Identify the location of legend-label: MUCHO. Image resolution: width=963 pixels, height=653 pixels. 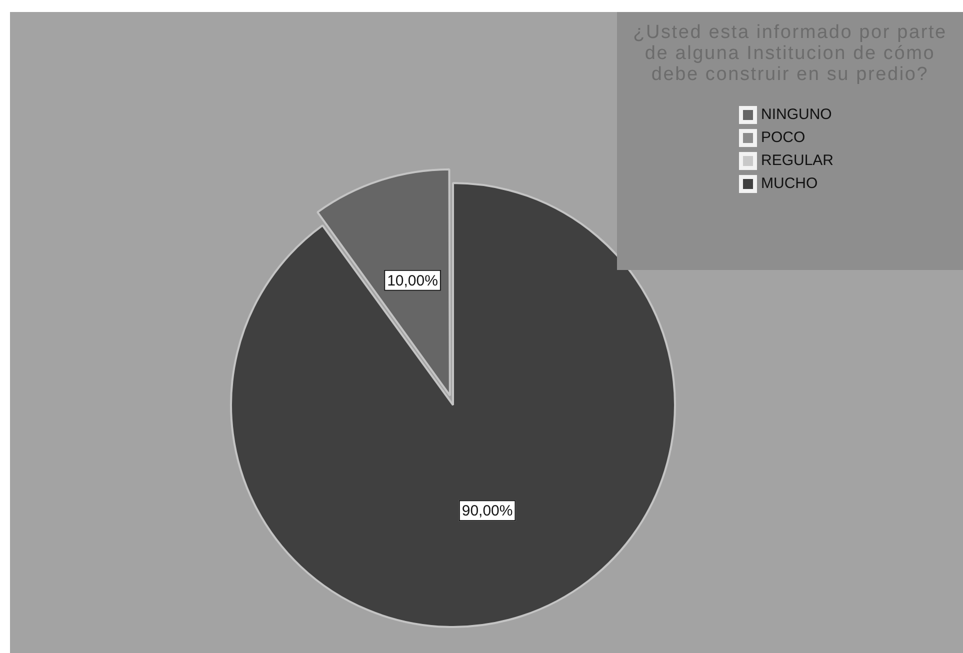
(789, 183).